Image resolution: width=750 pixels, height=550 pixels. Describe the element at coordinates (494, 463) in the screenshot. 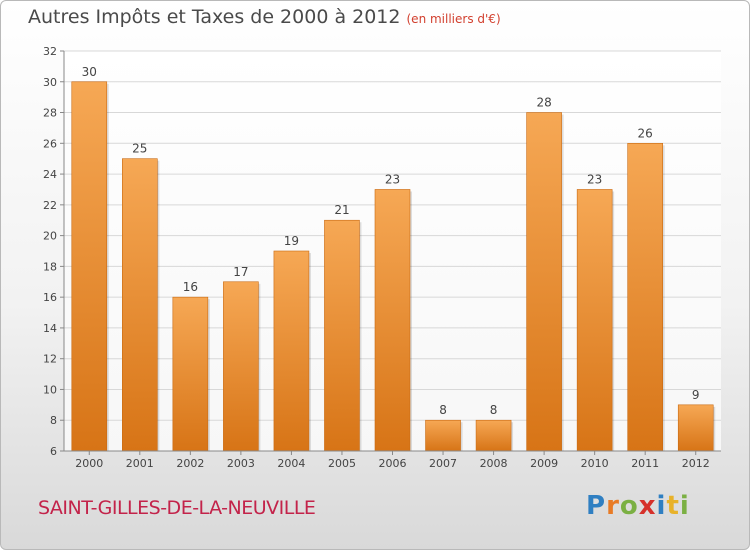

I see `x-tick-label: 2008` at that location.